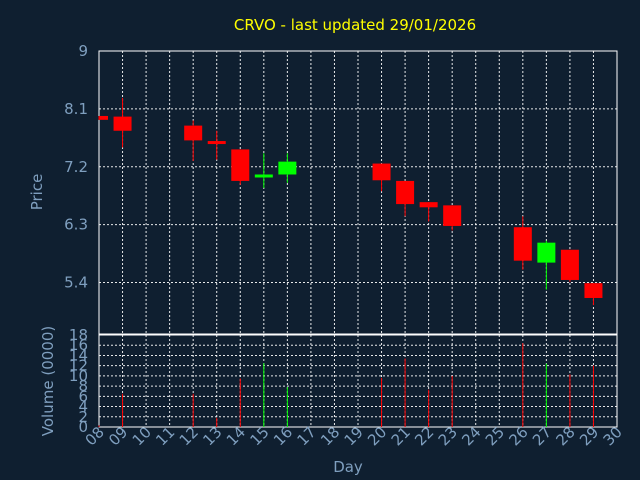  Describe the element at coordinates (76, 109) in the screenshot. I see `price-tick-label: 8.1` at that location.